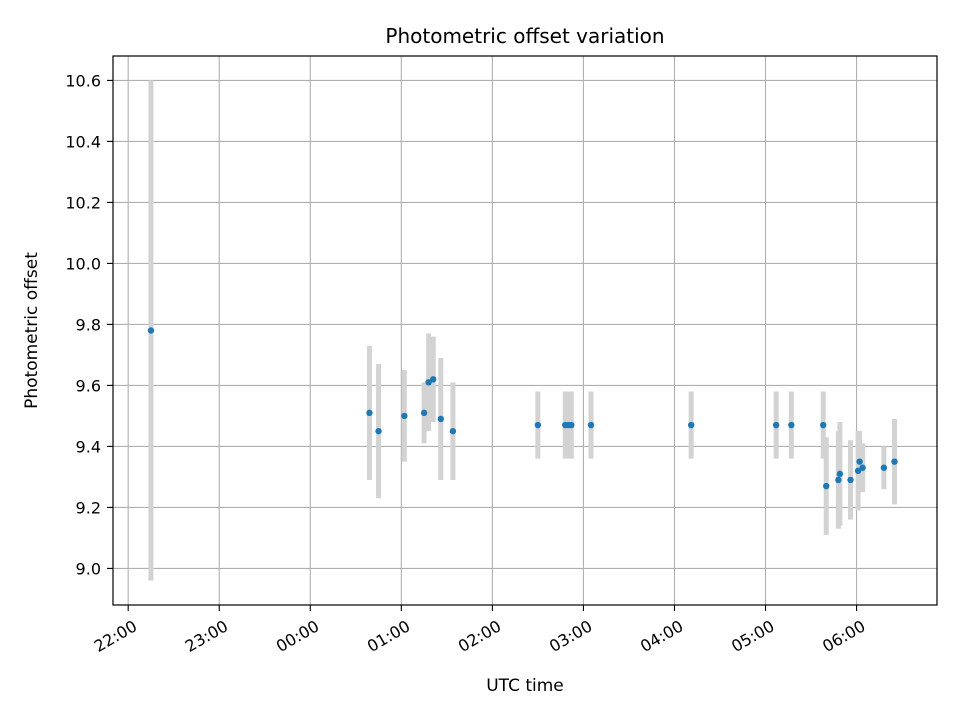 The height and width of the screenshot is (720, 960). Describe the element at coordinates (83, 202) in the screenshot. I see `y-tick-label: 10.2` at that location.